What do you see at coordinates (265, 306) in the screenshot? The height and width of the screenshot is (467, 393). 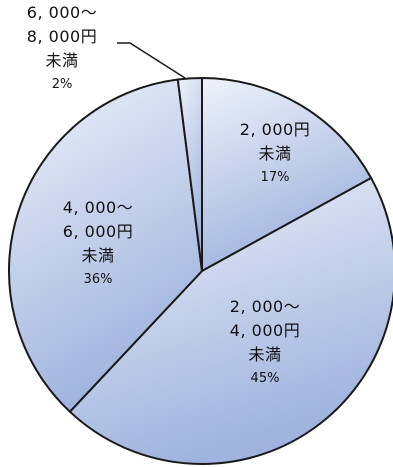 I see `slice-label-2-line-1: 2, 000～` at bounding box center [265, 306].